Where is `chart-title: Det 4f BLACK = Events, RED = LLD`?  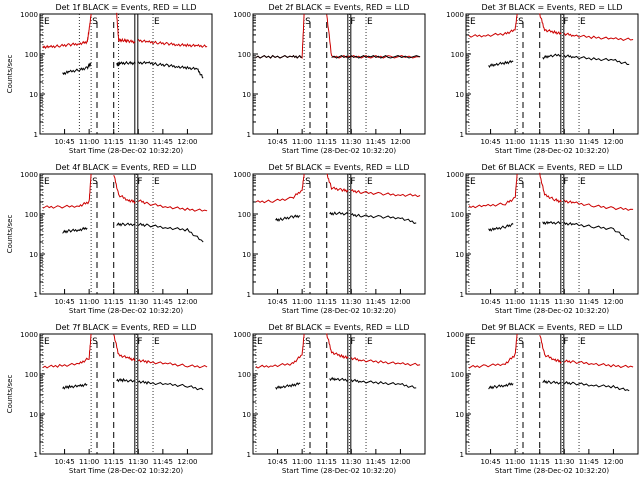
chart-title: Det 4f BLACK = Events, RED = LLD is located at coordinates (125, 167).